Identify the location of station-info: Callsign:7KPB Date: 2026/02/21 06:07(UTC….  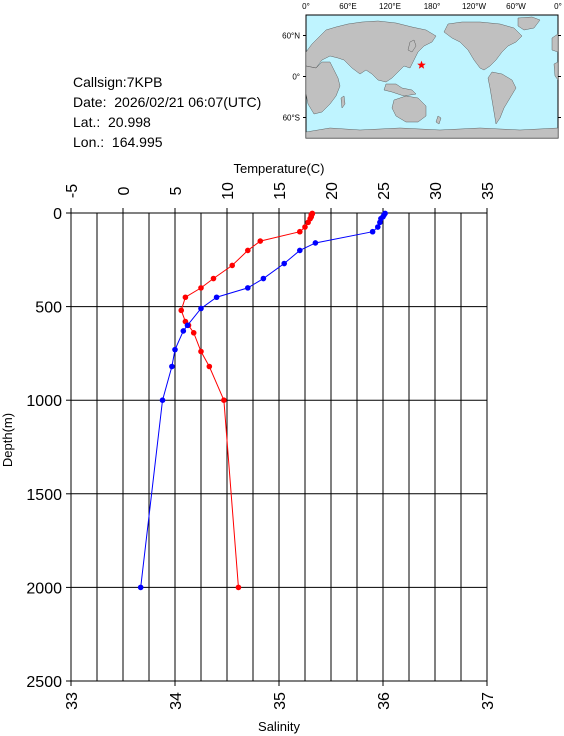
(167, 112).